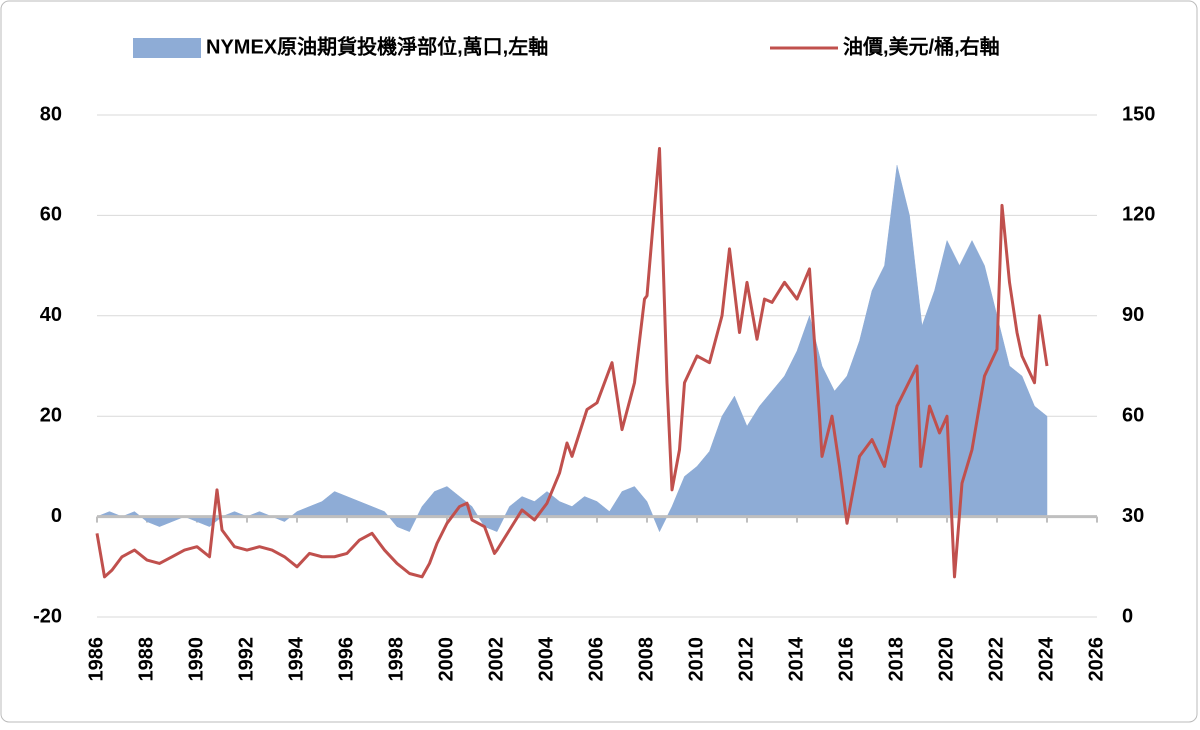 The image size is (1200, 730). What do you see at coordinates (51, 315) in the screenshot?
I see `y-tick-label: 40` at bounding box center [51, 315].